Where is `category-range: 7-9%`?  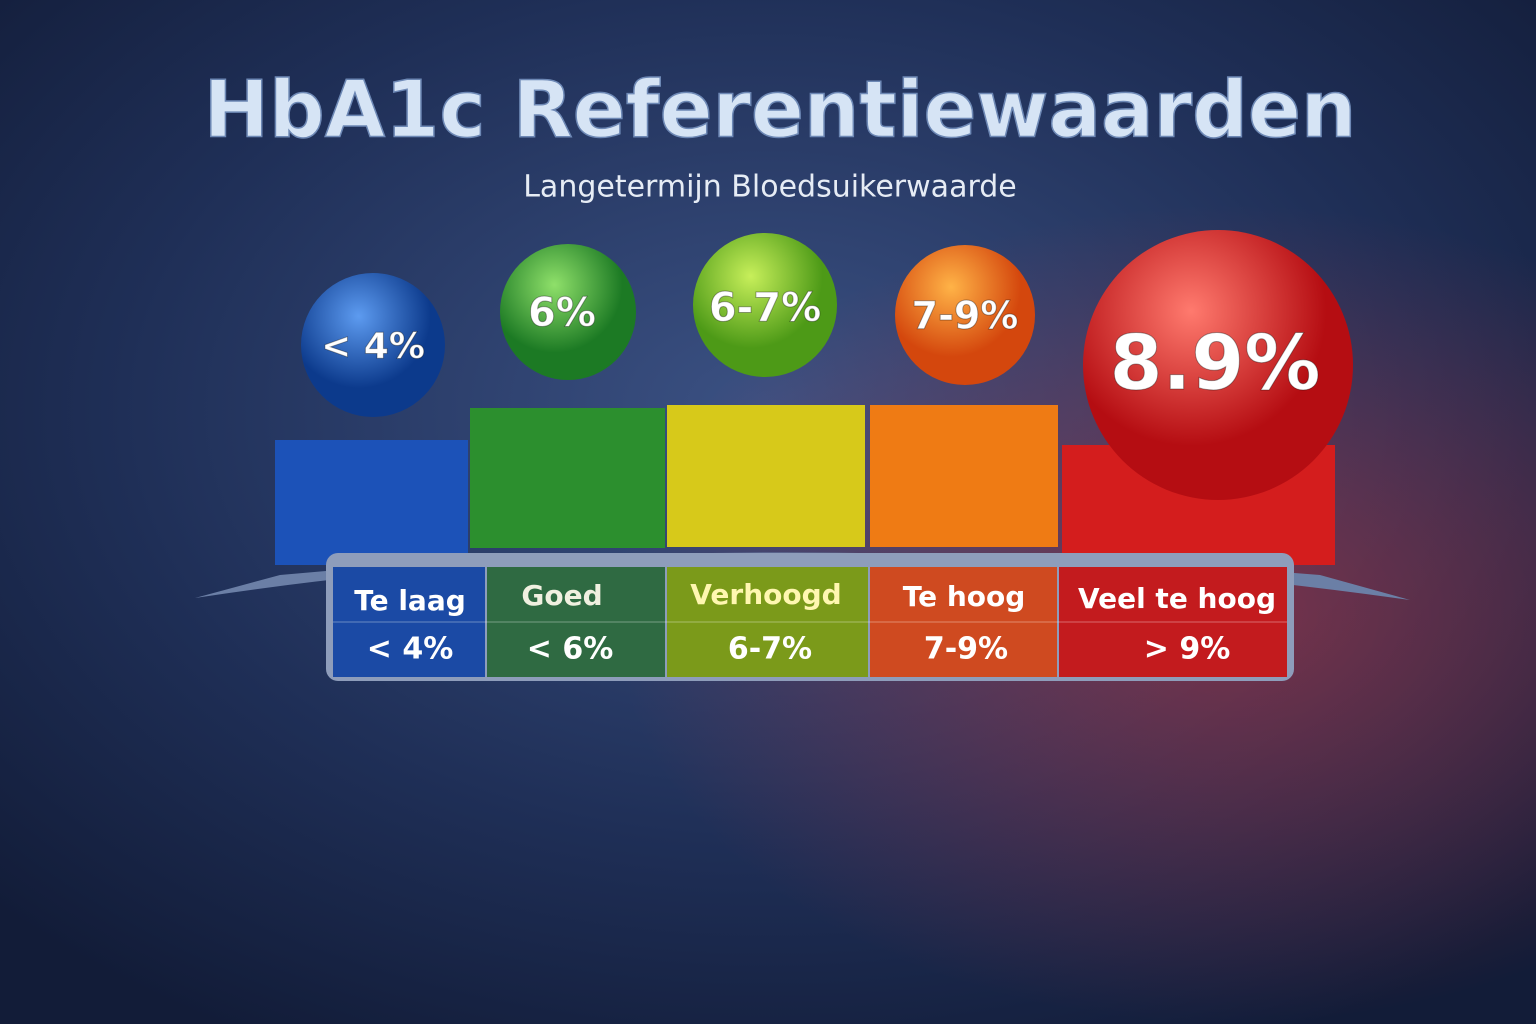 category-range: 7-9% is located at coordinates (966, 649).